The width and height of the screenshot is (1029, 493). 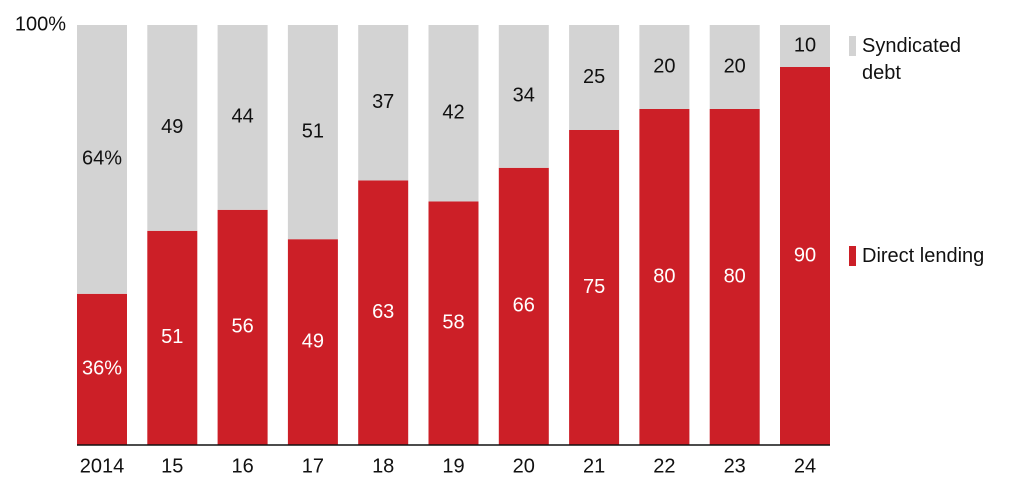 I want to click on x-tick-label: 15, so click(x=172, y=466).